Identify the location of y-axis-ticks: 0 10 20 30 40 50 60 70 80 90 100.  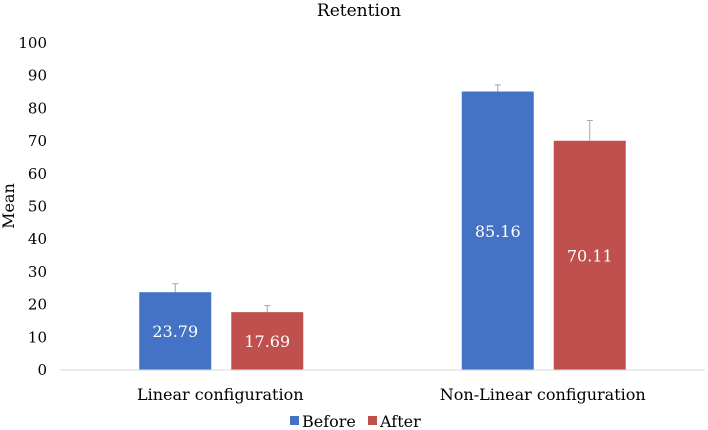
(32, 206).